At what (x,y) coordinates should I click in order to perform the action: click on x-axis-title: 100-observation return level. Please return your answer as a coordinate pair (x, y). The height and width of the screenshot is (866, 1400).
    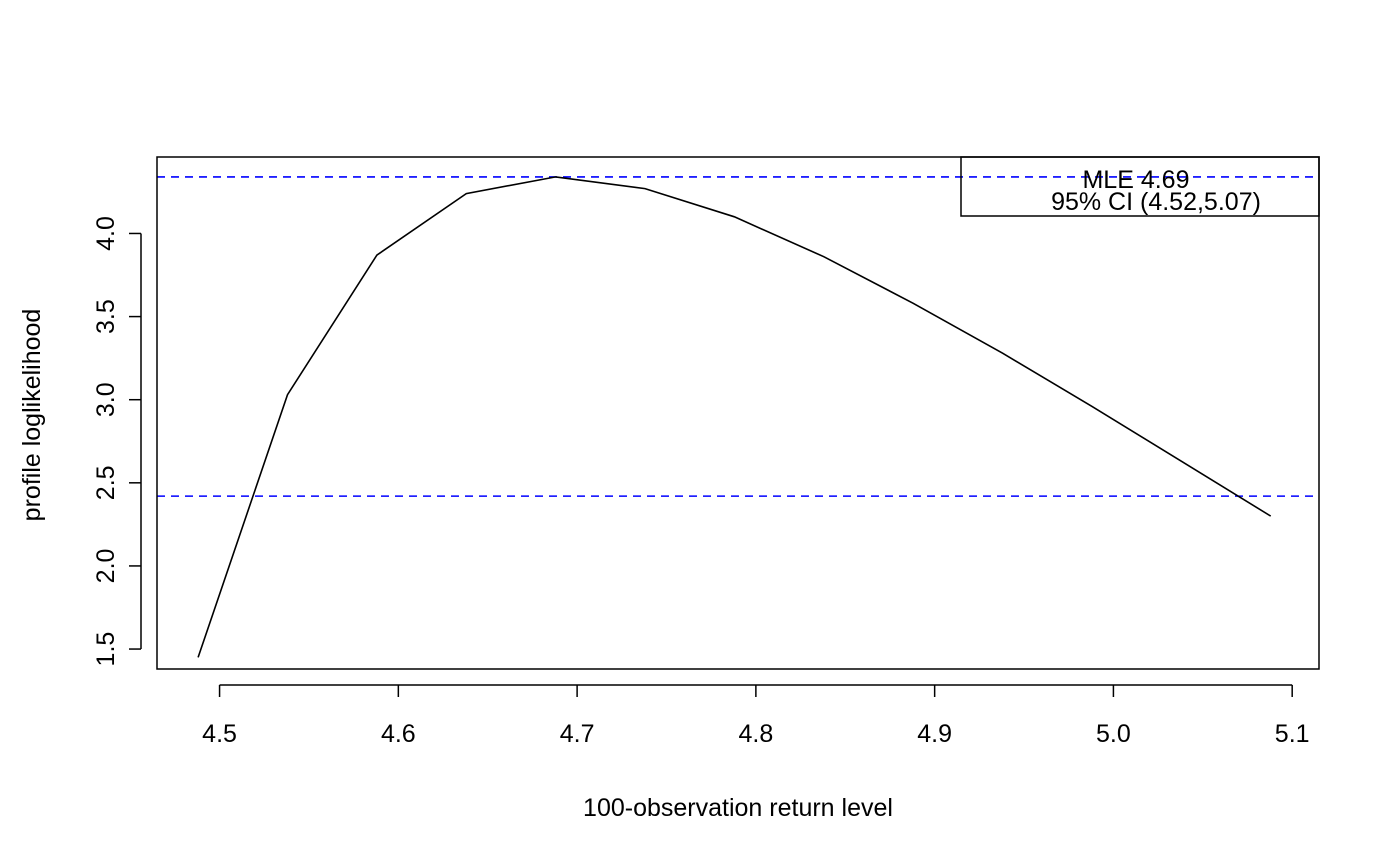
    Looking at the image, I should click on (738, 808).